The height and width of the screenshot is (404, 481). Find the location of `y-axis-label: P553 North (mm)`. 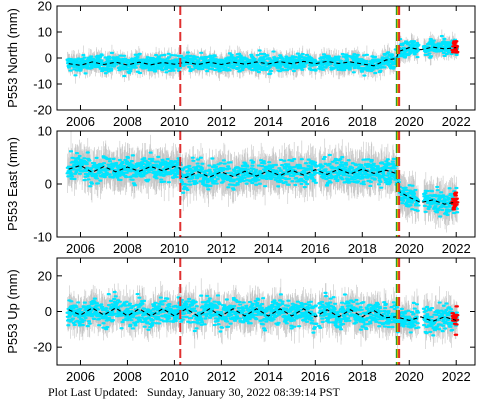

y-axis-label: P553 North (mm) is located at coordinates (12, 58).